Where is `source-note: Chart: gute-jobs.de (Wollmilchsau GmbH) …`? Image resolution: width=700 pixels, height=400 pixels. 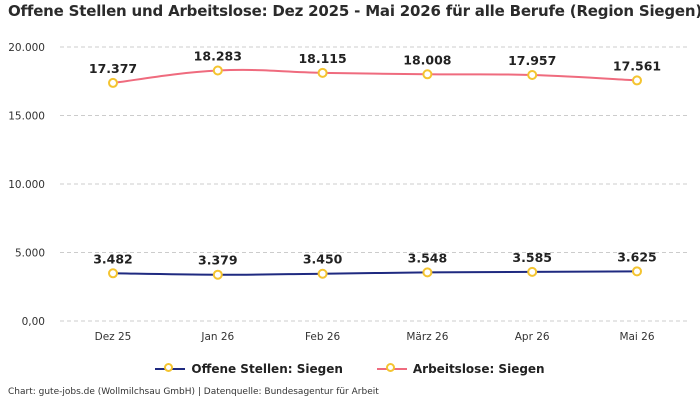 source-note: Chart: gute-jobs.de (Wollmilchsau GmbH) … is located at coordinates (193, 392).